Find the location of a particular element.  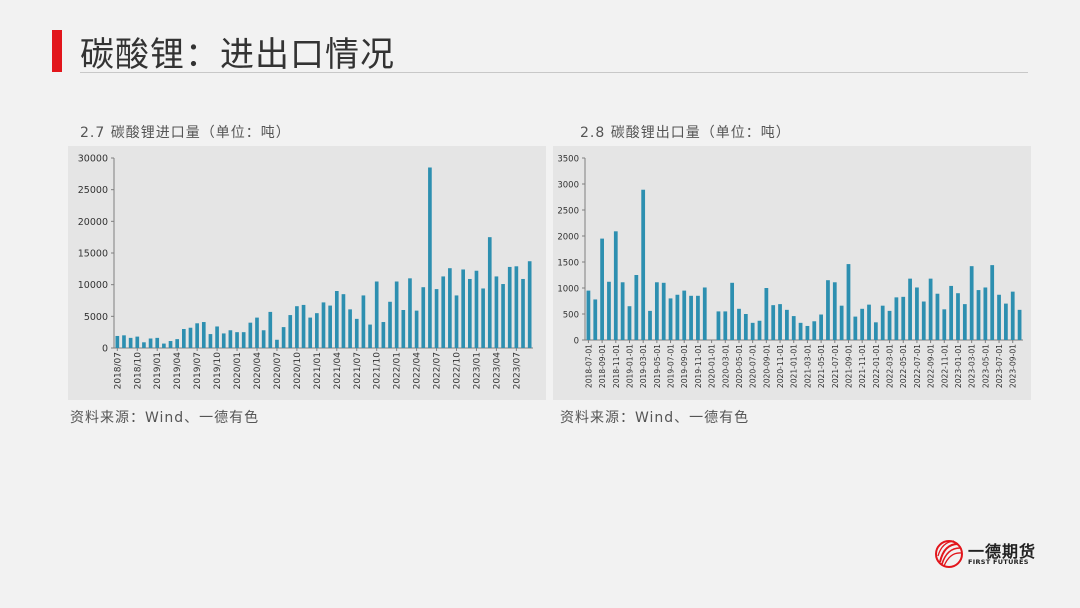

export-chart-title: 2.8 碳酸锂出口量（单位：吨） is located at coordinates (685, 133).